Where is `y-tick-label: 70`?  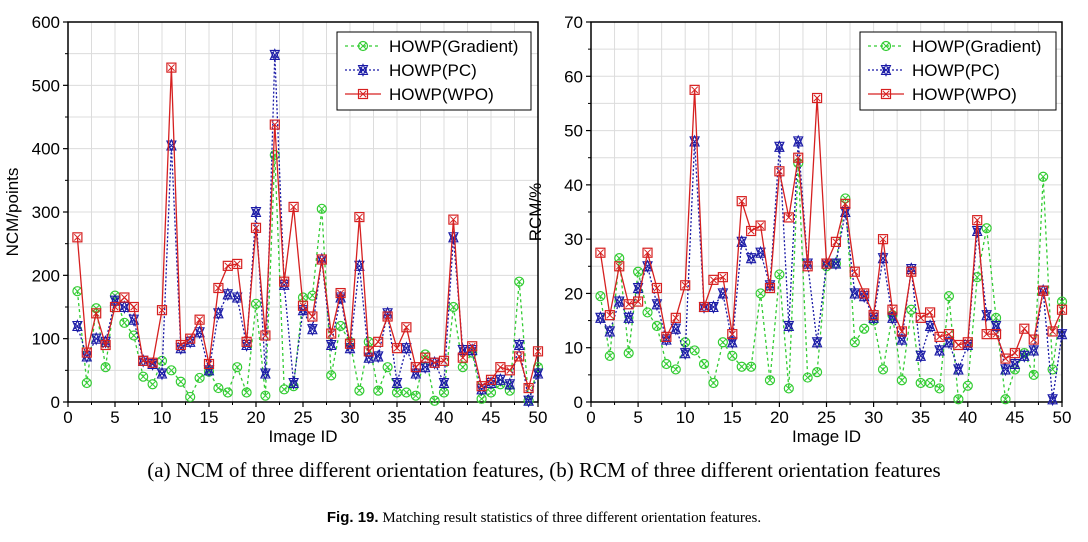
y-tick-label: 70 is located at coordinates (573, 22).